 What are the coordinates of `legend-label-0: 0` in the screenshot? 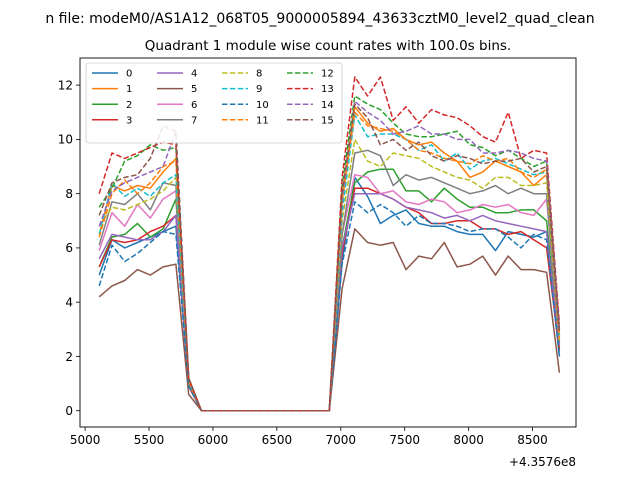 It's located at (129, 74).